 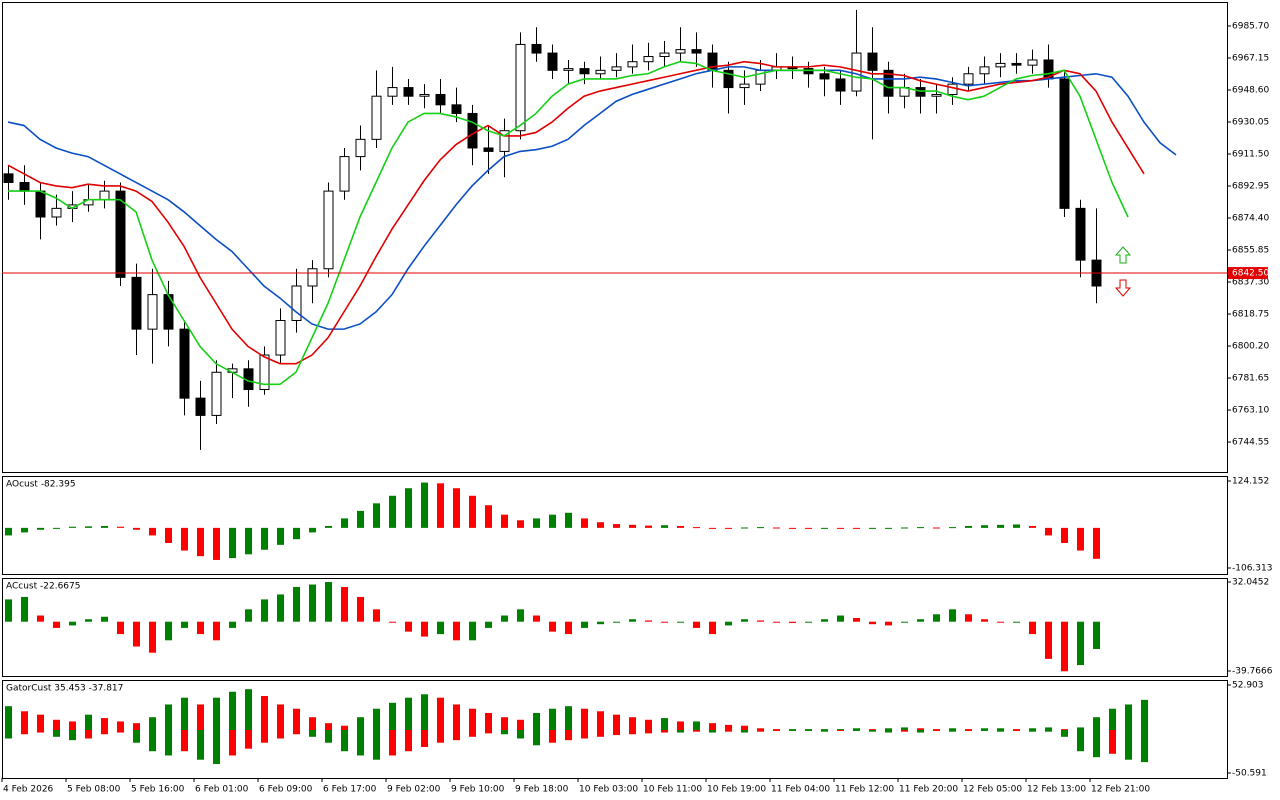 I want to click on y-tick-label: 6744.55, so click(x=1250, y=443).